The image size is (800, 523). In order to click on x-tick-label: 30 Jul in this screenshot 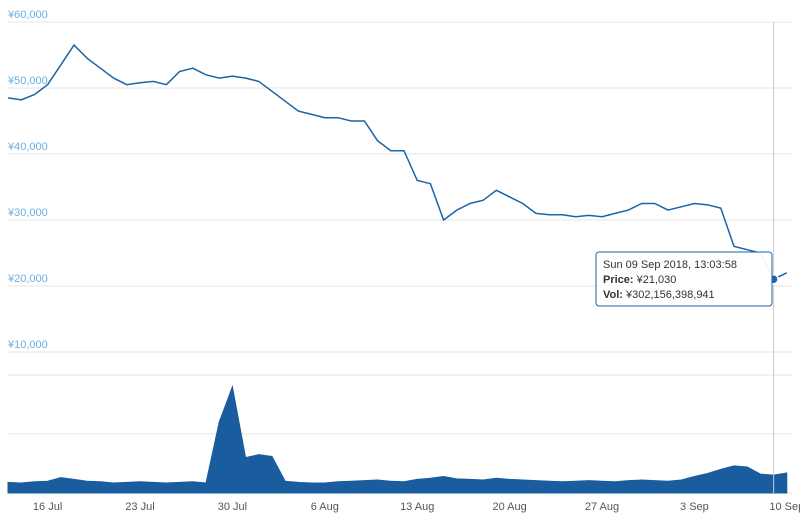, I will do `click(232, 507)`.